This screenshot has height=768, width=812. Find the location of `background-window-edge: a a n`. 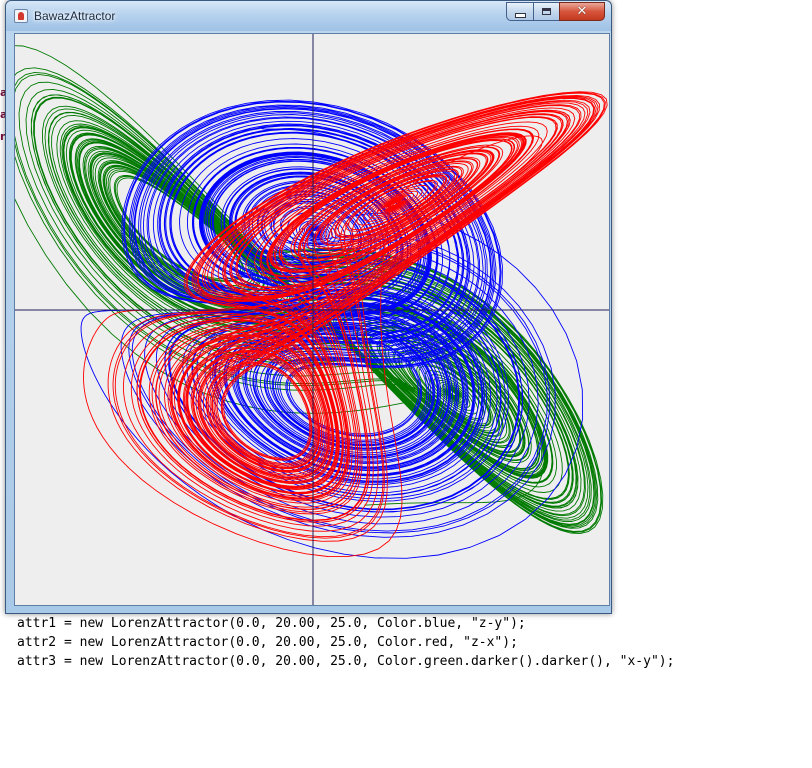

background-window-edge: a a n is located at coordinates (4, 175).